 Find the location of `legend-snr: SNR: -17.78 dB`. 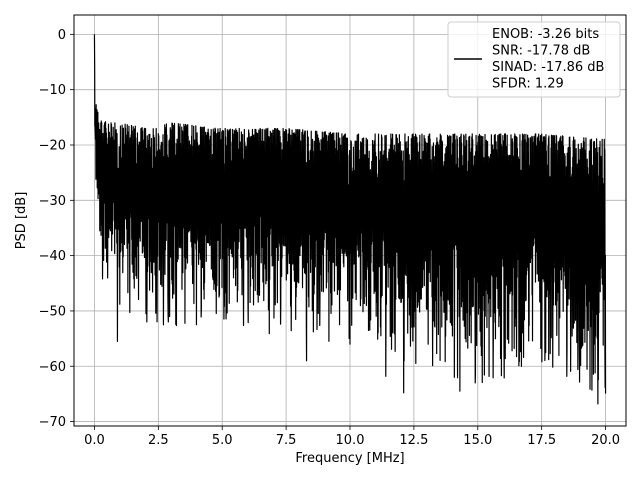

legend-snr: SNR: -17.78 dB is located at coordinates (541, 51).